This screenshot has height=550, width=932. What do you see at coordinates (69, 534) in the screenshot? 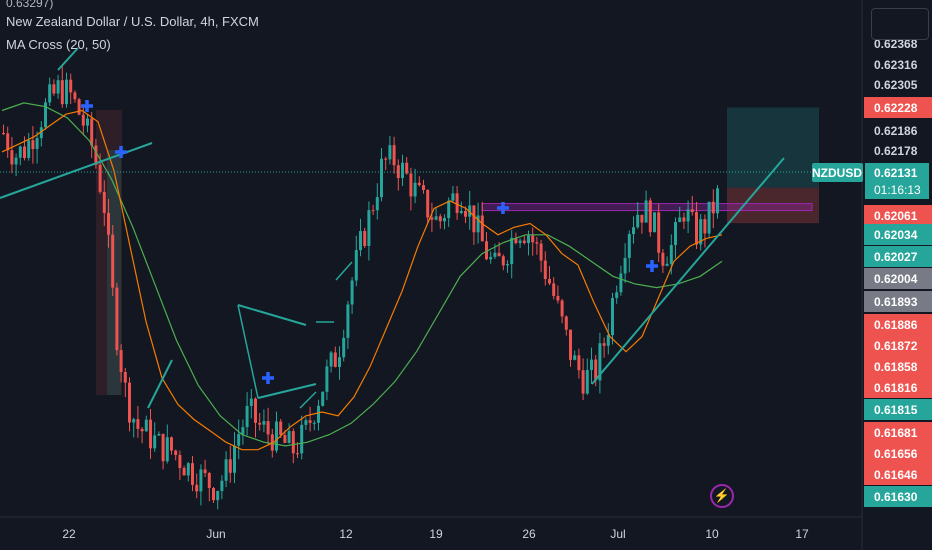
I see `time-tick-label: 22` at bounding box center [69, 534].